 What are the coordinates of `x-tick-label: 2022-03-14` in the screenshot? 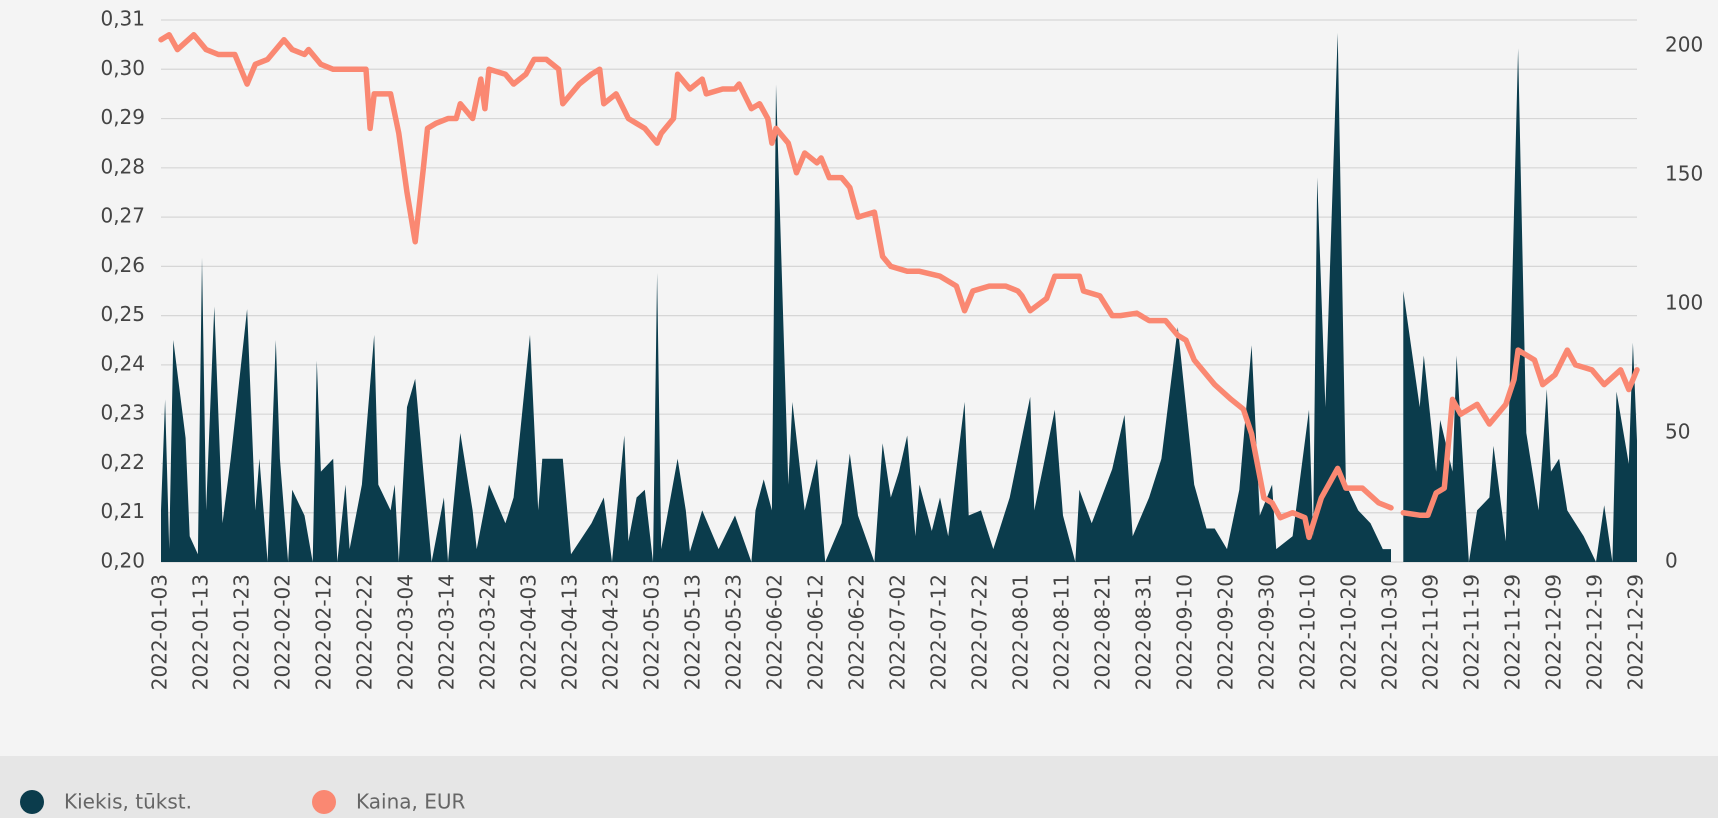 It's located at (447, 632).